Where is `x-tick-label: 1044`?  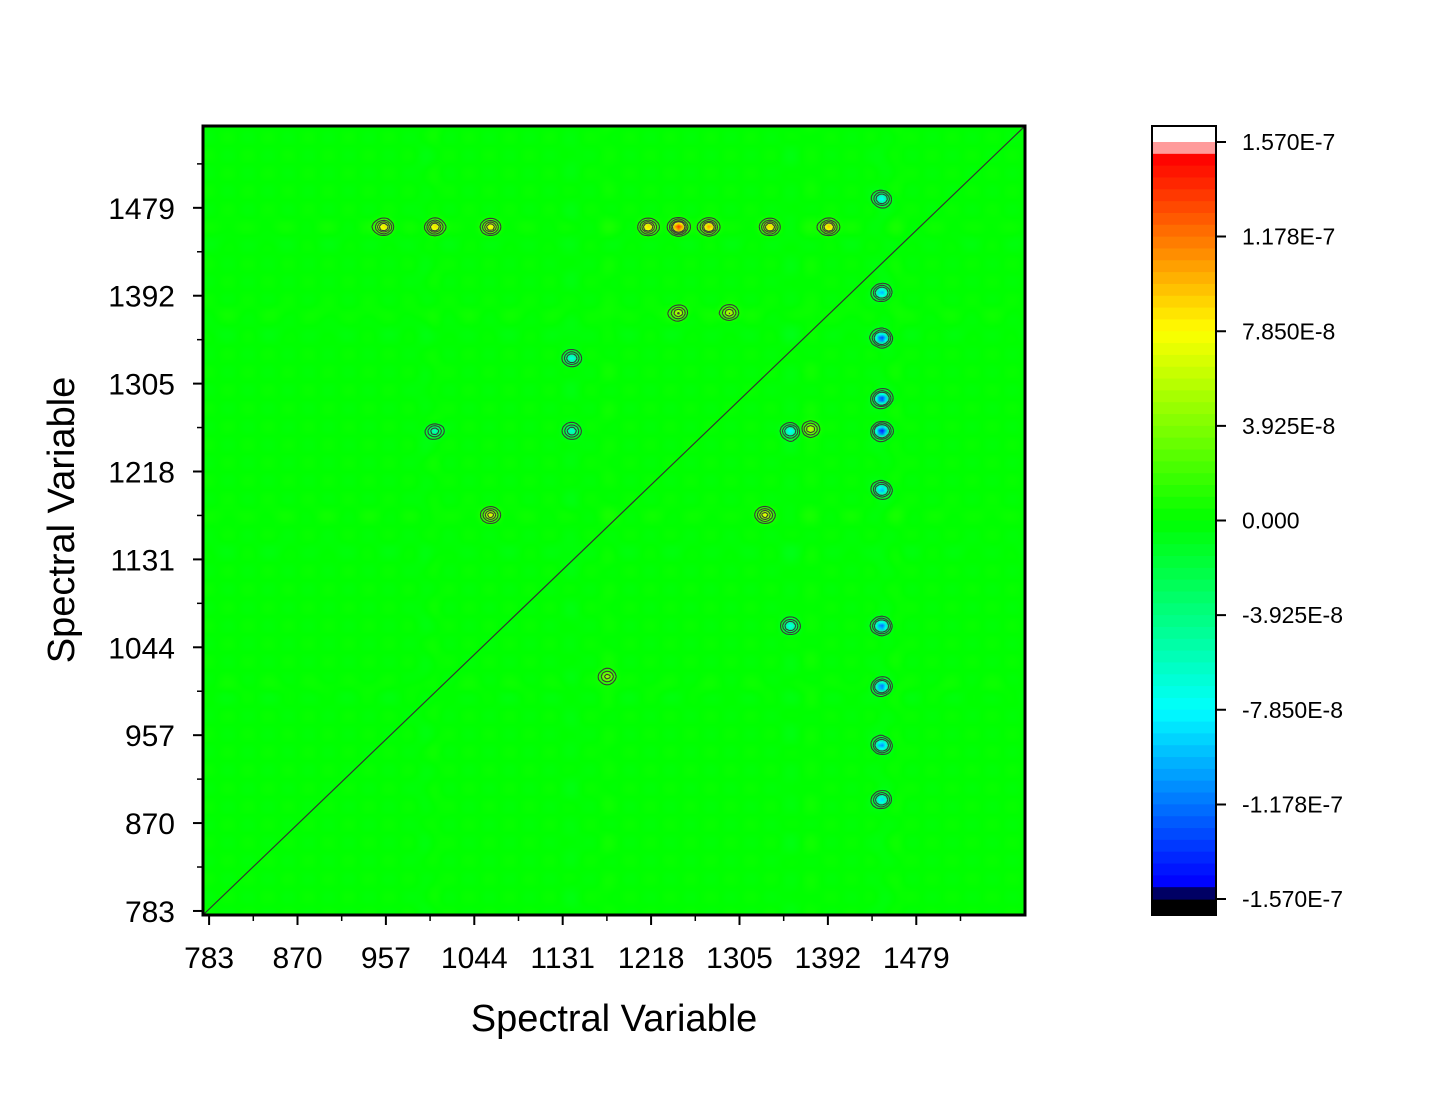 x-tick-label: 1044 is located at coordinates (474, 958).